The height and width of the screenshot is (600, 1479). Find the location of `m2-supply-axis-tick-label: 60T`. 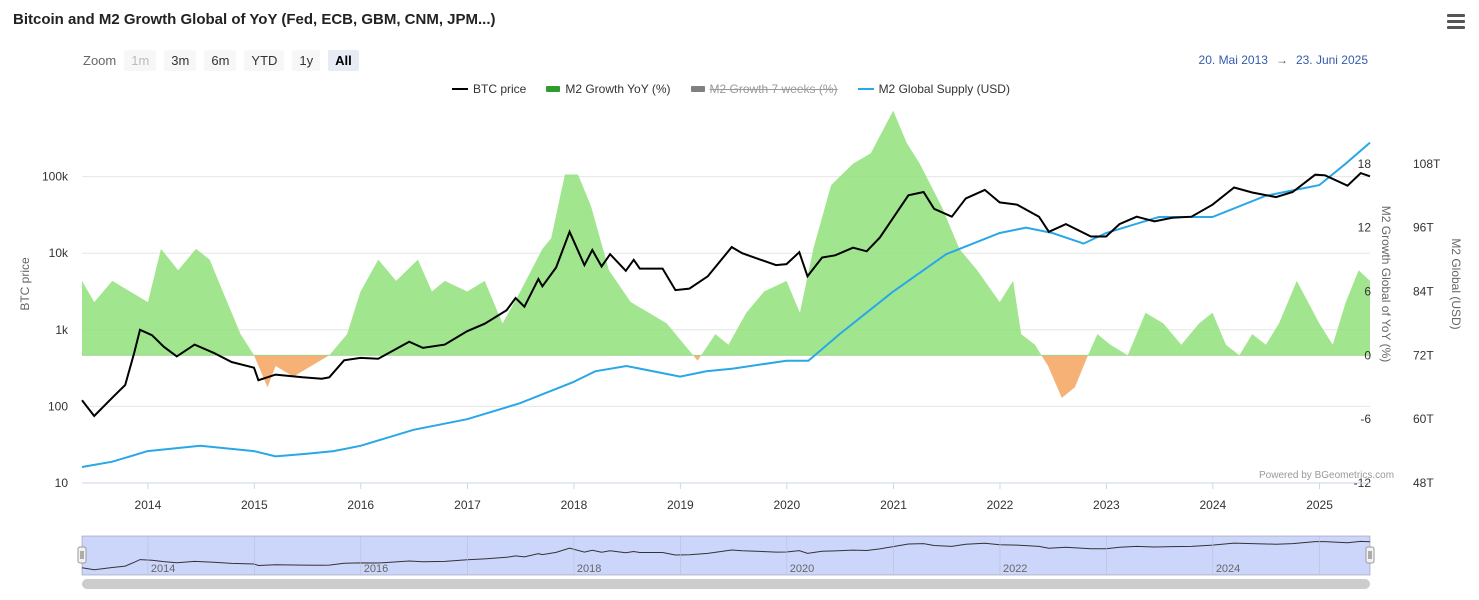

m2-supply-axis-tick-label: 60T is located at coordinates (1423, 419).